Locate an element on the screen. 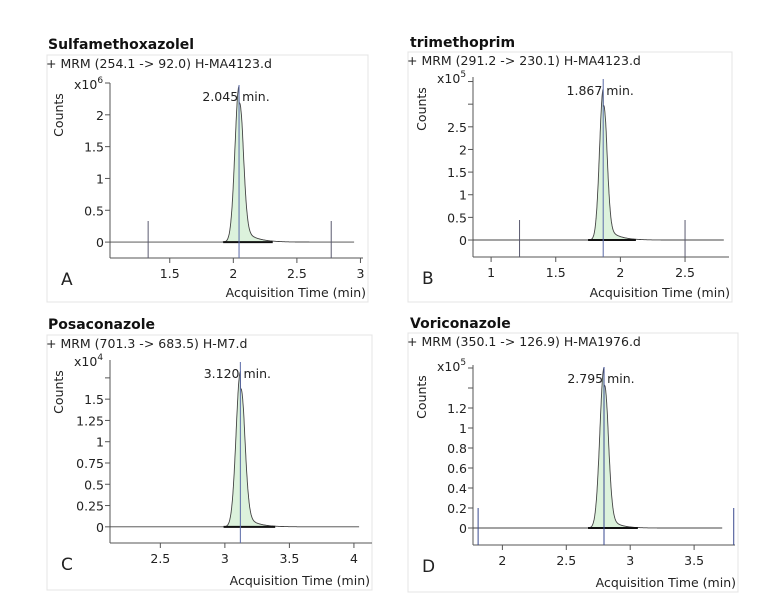  y-tick-label: 0.2 is located at coordinates (457, 508).